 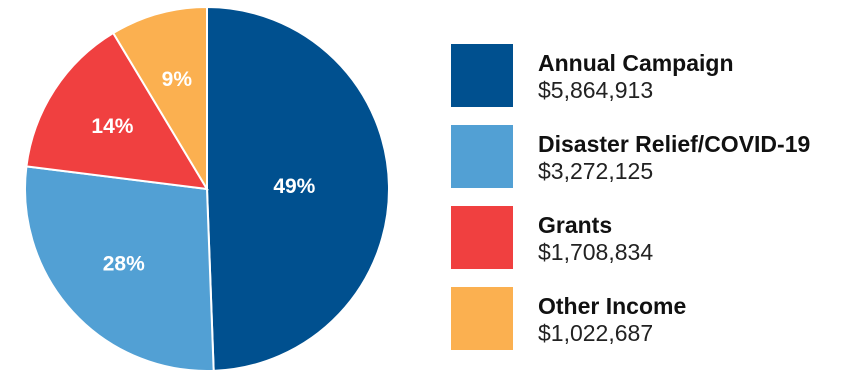 What do you see at coordinates (596, 90) in the screenshot?
I see `legend-amount: $5,864,913` at bounding box center [596, 90].